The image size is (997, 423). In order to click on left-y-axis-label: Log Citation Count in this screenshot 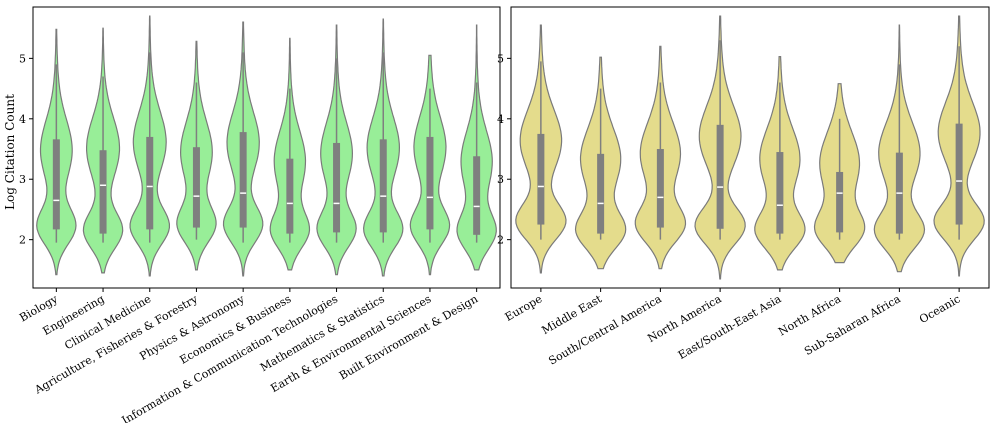, I will do `click(10, 152)`.